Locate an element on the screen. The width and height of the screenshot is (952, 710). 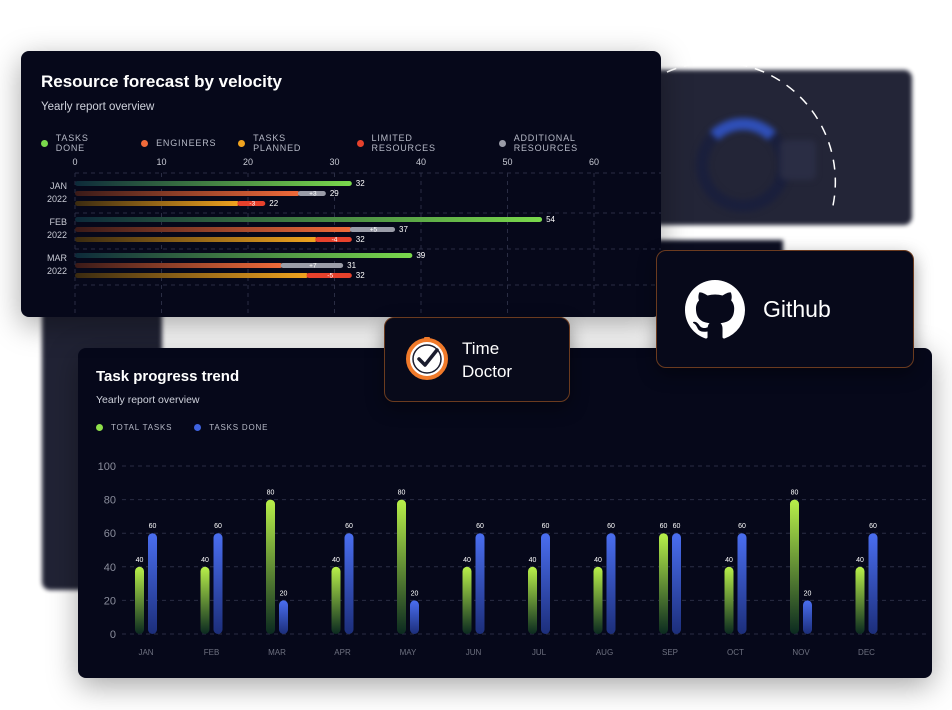
trend-legend: TOTAL TASKS TASKS DONE is located at coordinates (193, 427).